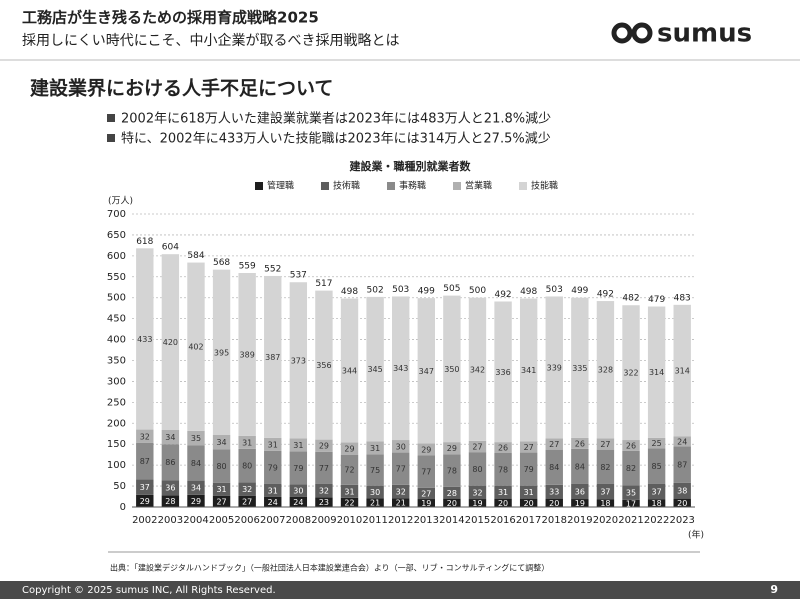 The image size is (800, 599). I want to click on y-tick-label: 550, so click(116, 277).